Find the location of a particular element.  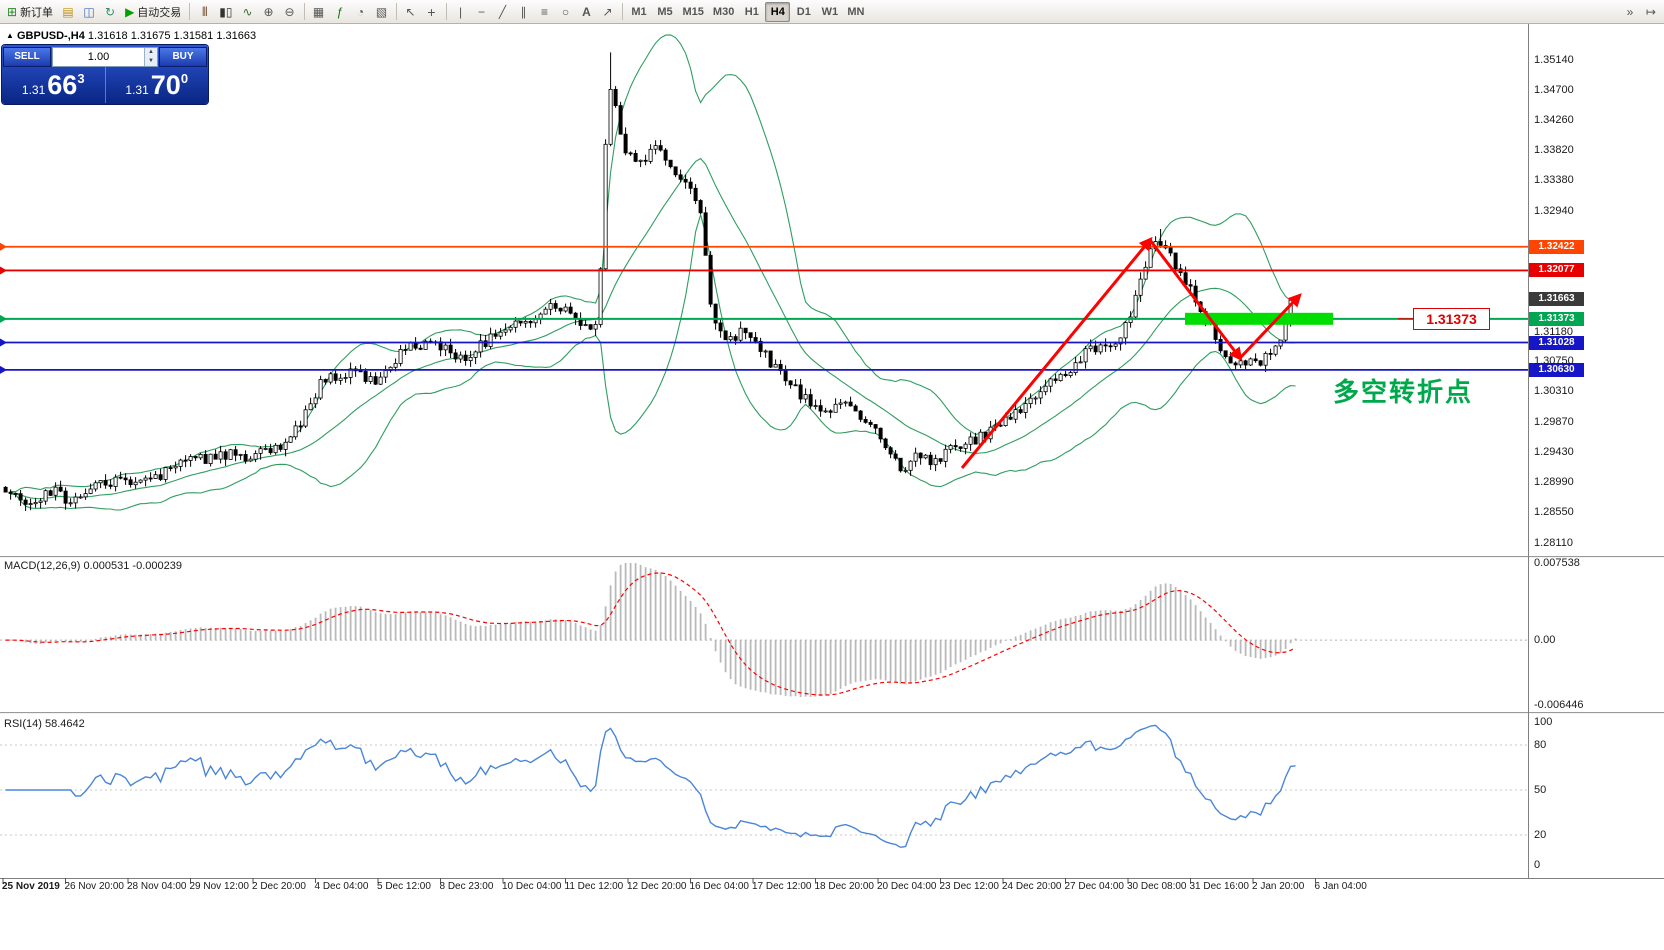

trendline-icon: ╱ is located at coordinates (502, 11).